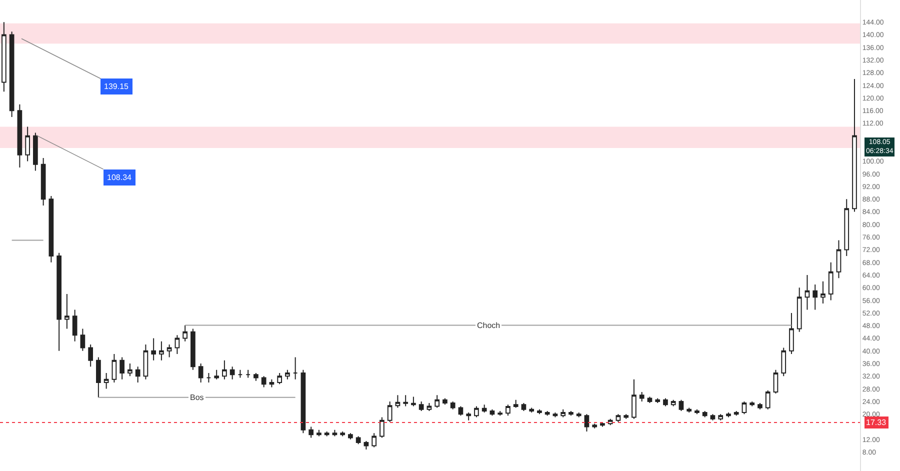 The height and width of the screenshot is (471, 900). What do you see at coordinates (119, 177) in the screenshot?
I see `annotation: 108.34` at bounding box center [119, 177].